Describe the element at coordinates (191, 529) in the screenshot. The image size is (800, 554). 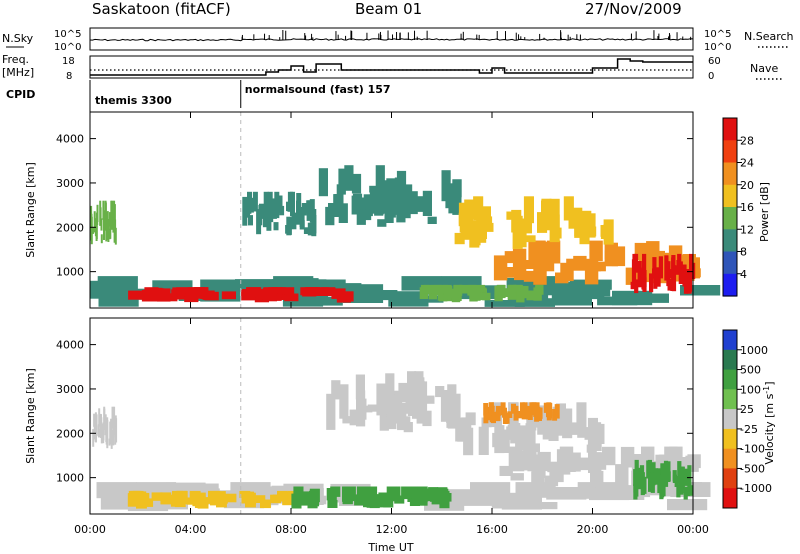
I see `x-tick-label: 04:00` at that location.